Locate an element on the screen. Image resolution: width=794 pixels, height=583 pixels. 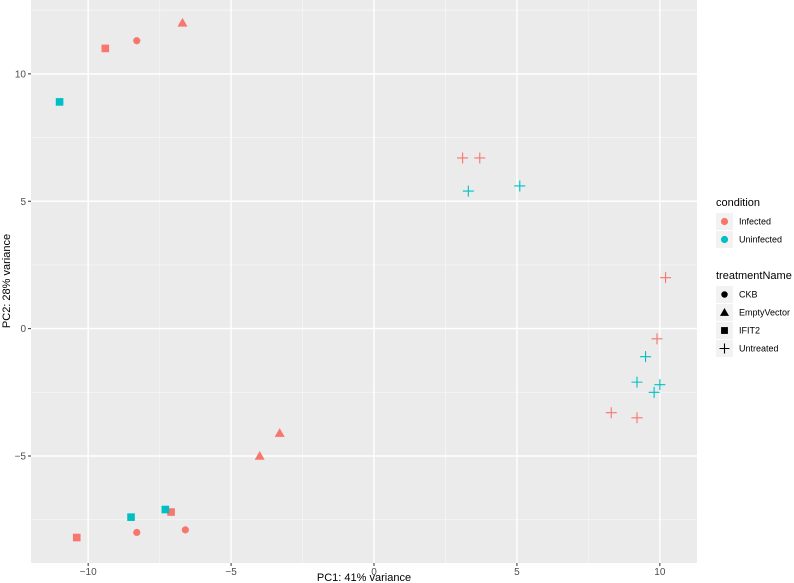
x-tick-label: 10 is located at coordinates (660, 572).